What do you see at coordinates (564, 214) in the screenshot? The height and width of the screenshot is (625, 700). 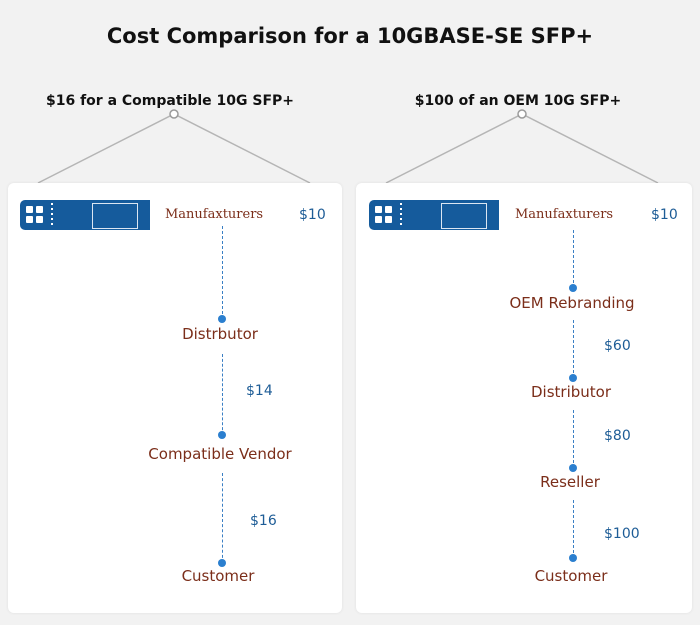 I see `oem-manufacturer-label: Manufaxturers` at bounding box center [564, 214].